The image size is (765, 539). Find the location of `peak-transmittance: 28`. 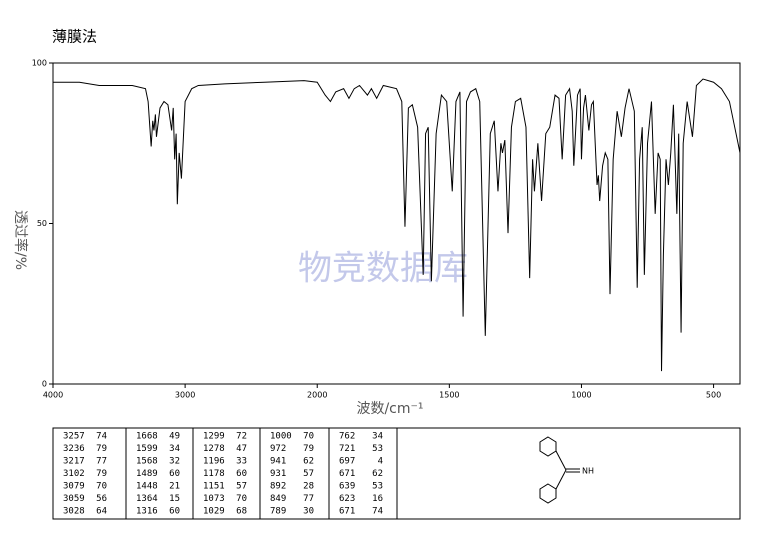

peak-transmittance: 28 is located at coordinates (308, 487).